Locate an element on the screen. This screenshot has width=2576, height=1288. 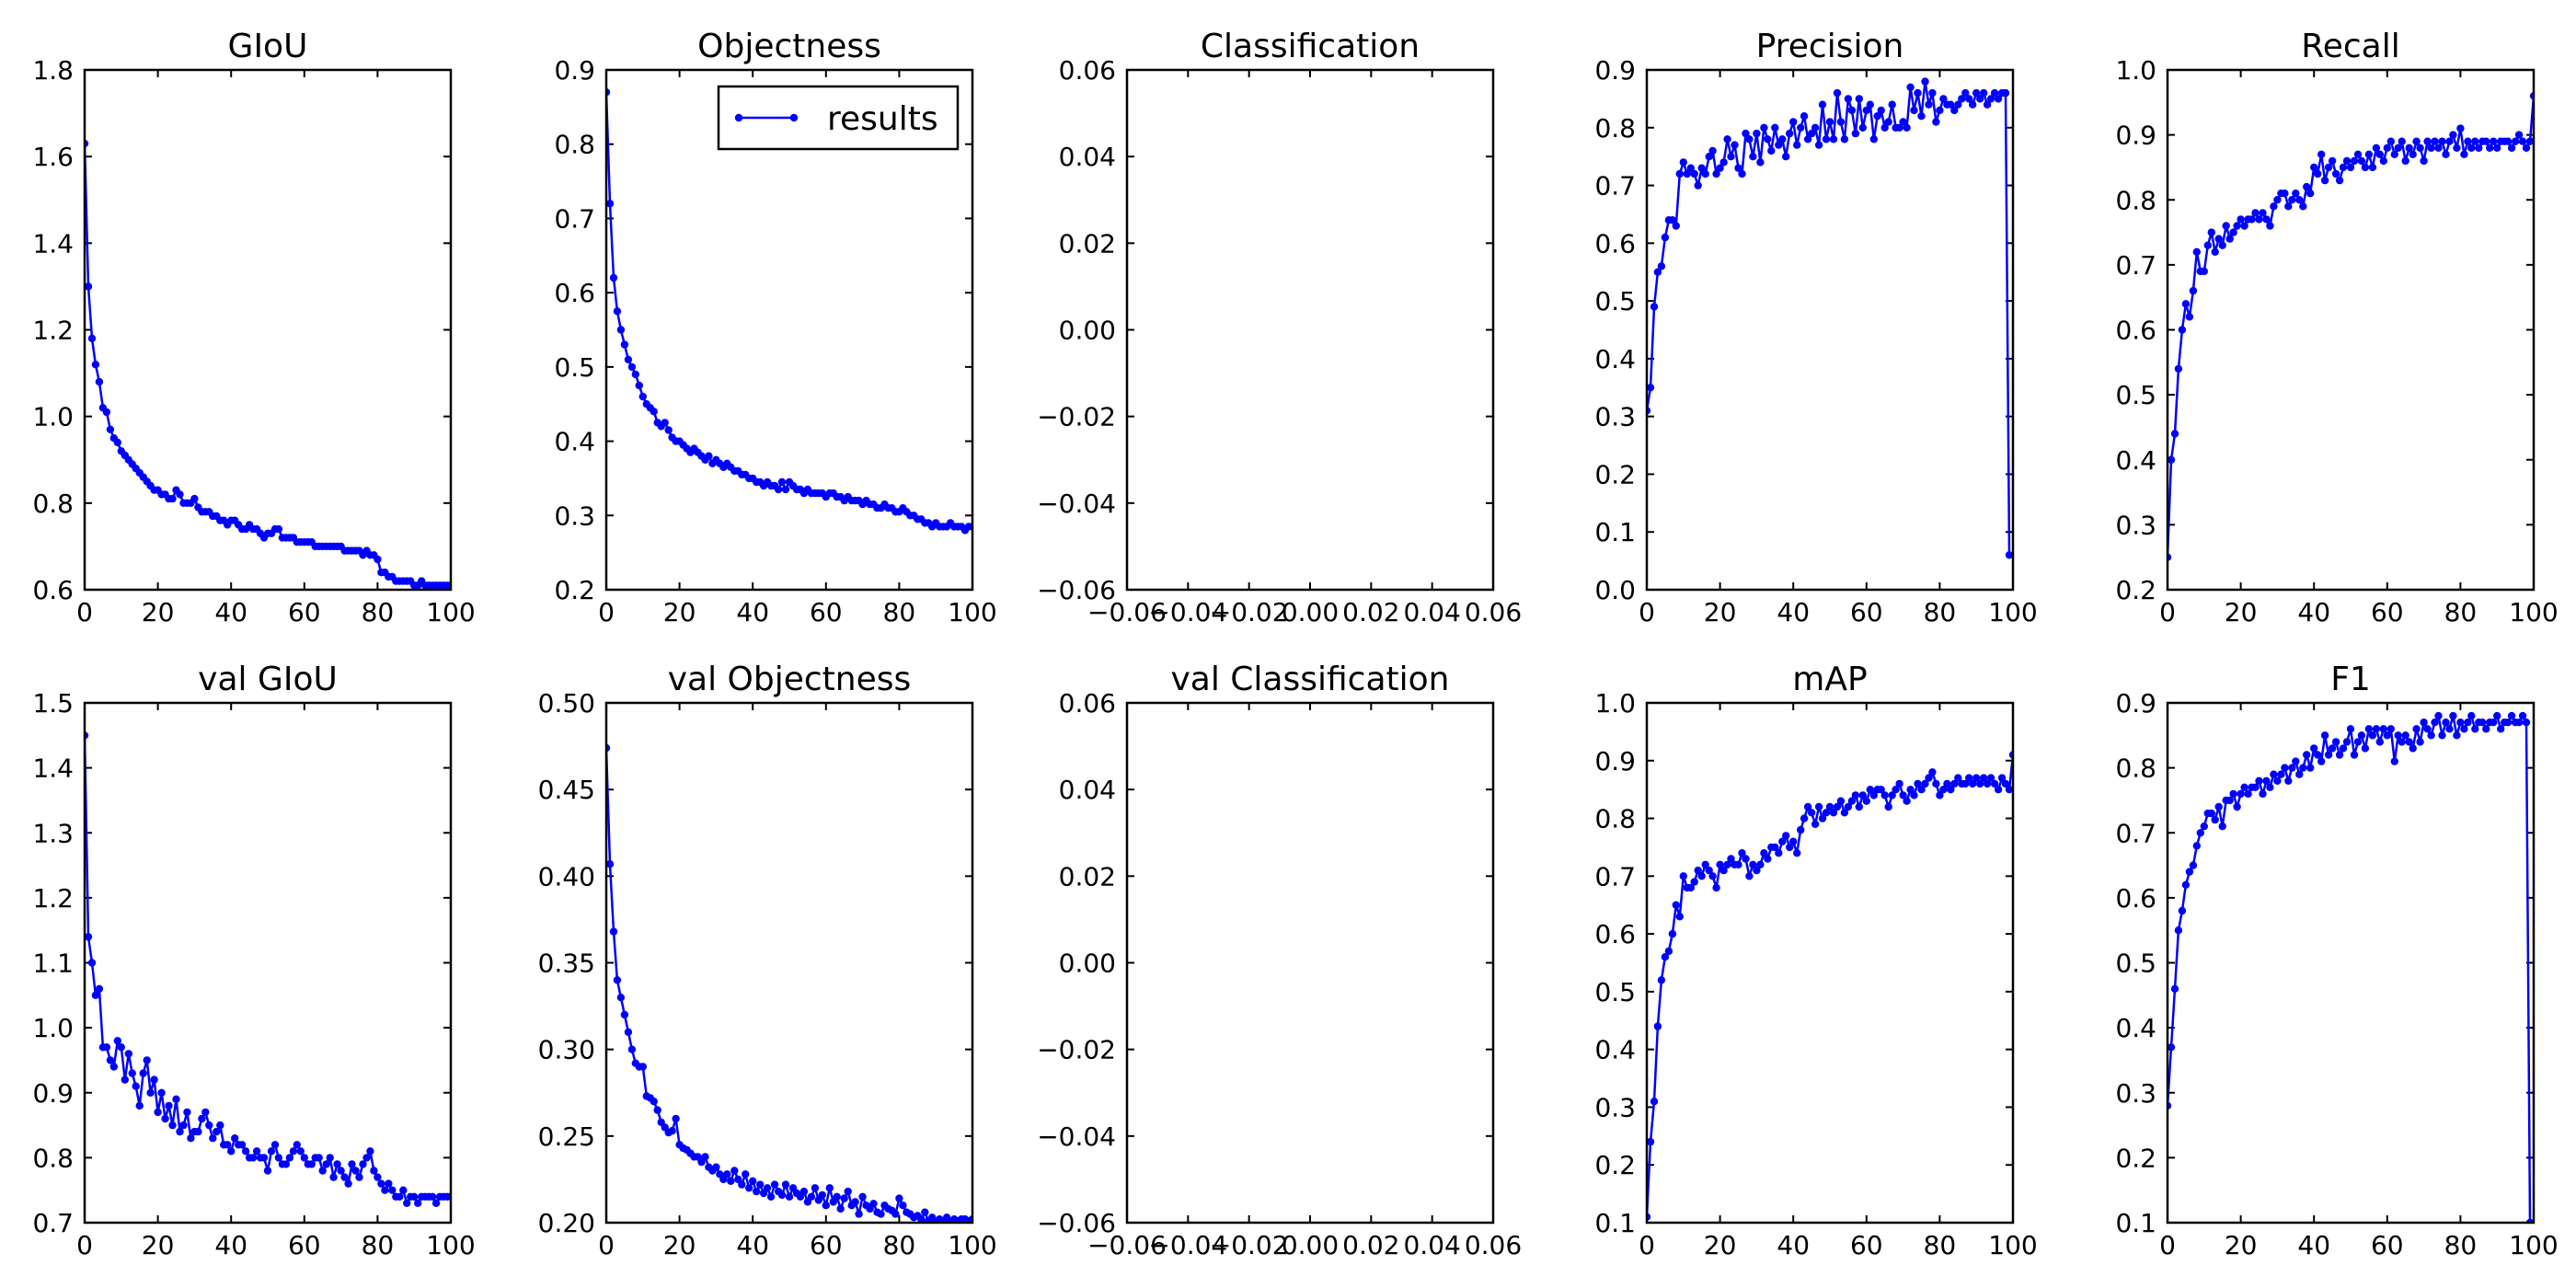
y-tick-label: 0.4 is located at coordinates (2135, 460).